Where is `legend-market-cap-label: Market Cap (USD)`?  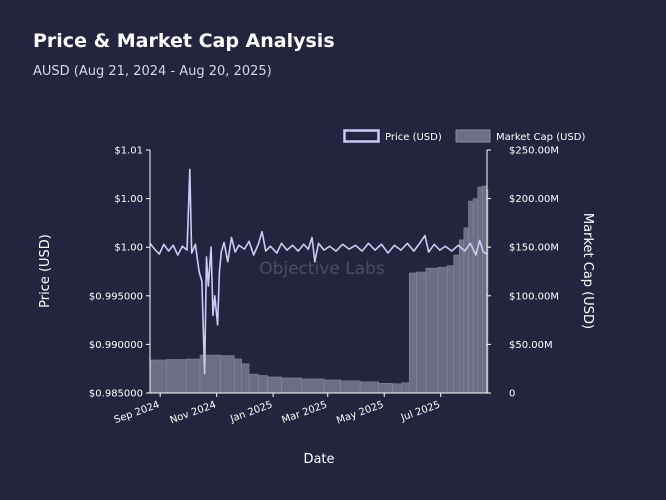
legend-market-cap-label: Market Cap (USD) is located at coordinates (540, 137).